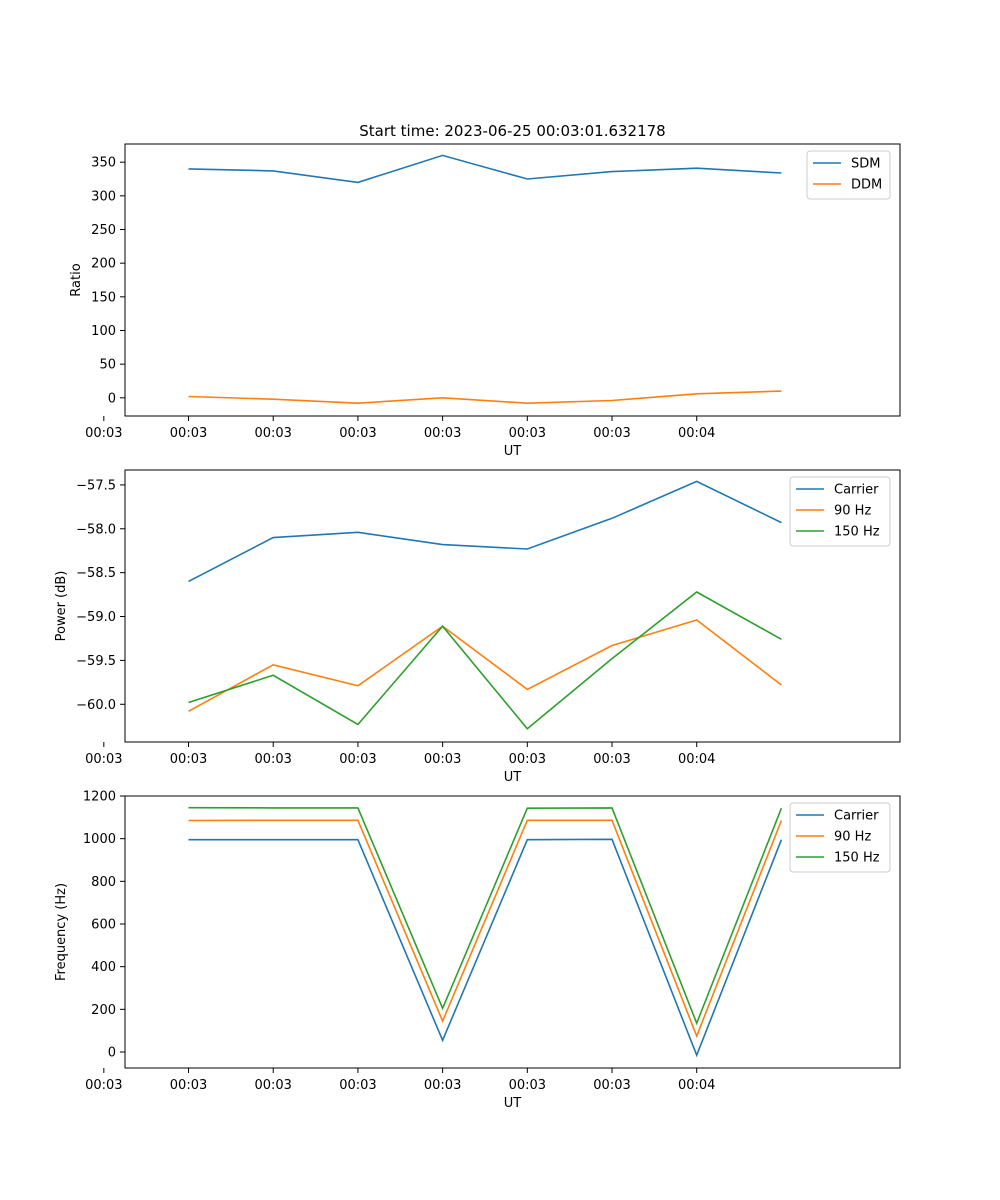  Describe the element at coordinates (485, 397) in the screenshot. I see `chart-1-series-line-ddm` at that location.